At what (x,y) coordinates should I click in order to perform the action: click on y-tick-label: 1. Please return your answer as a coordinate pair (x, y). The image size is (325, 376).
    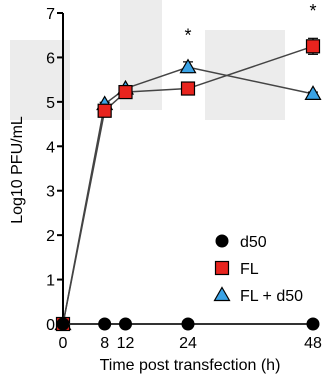
    Looking at the image, I should click on (50, 281).